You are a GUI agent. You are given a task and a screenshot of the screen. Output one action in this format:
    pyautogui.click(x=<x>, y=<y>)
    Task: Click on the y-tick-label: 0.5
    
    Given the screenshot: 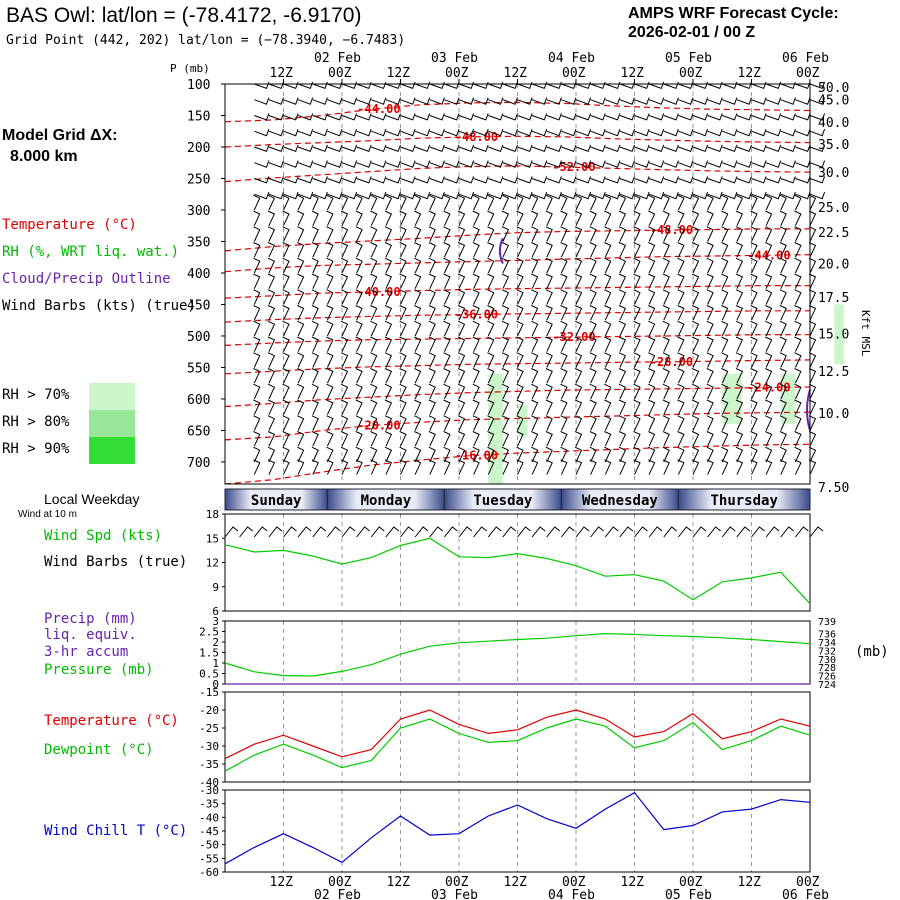 What is the action you would take?
    pyautogui.click(x=209, y=674)
    